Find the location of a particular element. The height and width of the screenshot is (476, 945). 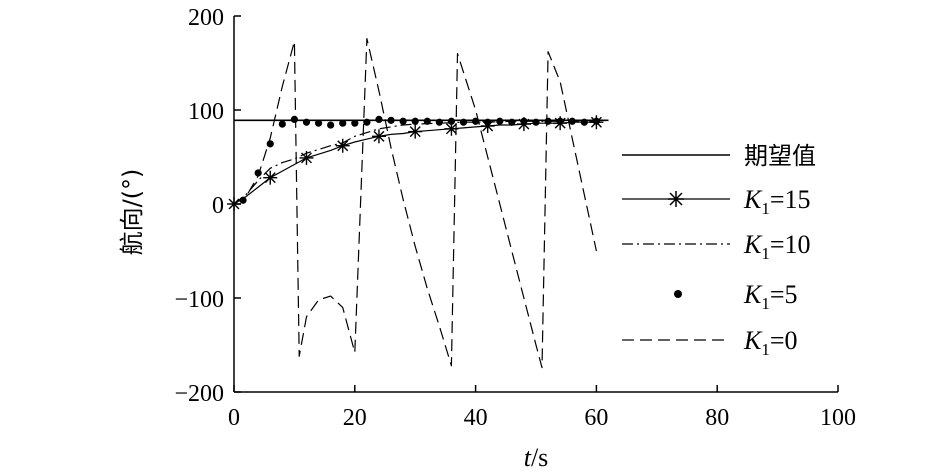

y-tick-label-2: 0 is located at coordinates (218, 206).